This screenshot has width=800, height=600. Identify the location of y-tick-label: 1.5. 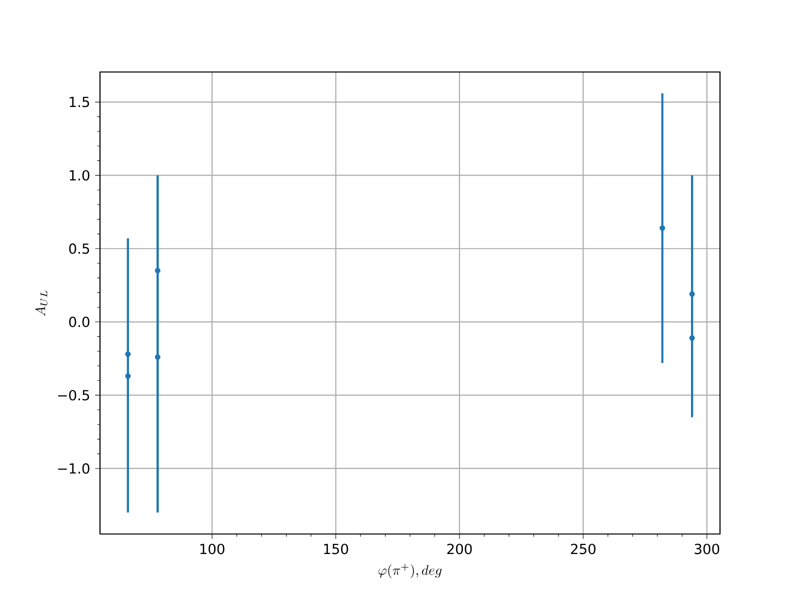
(80, 102).